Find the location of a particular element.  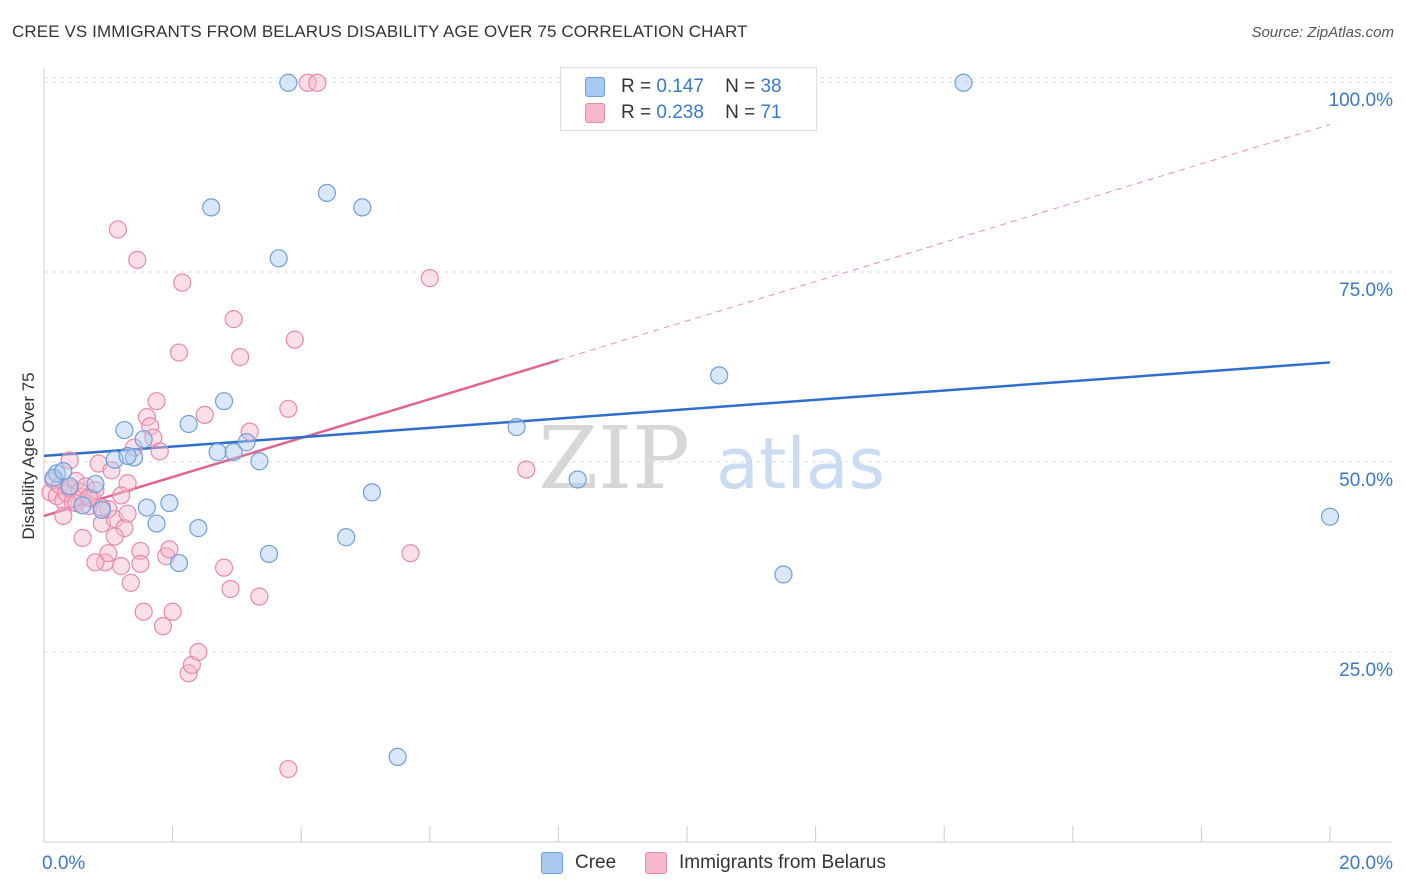

y-tick-label: 100.0% is located at coordinates (1361, 100).